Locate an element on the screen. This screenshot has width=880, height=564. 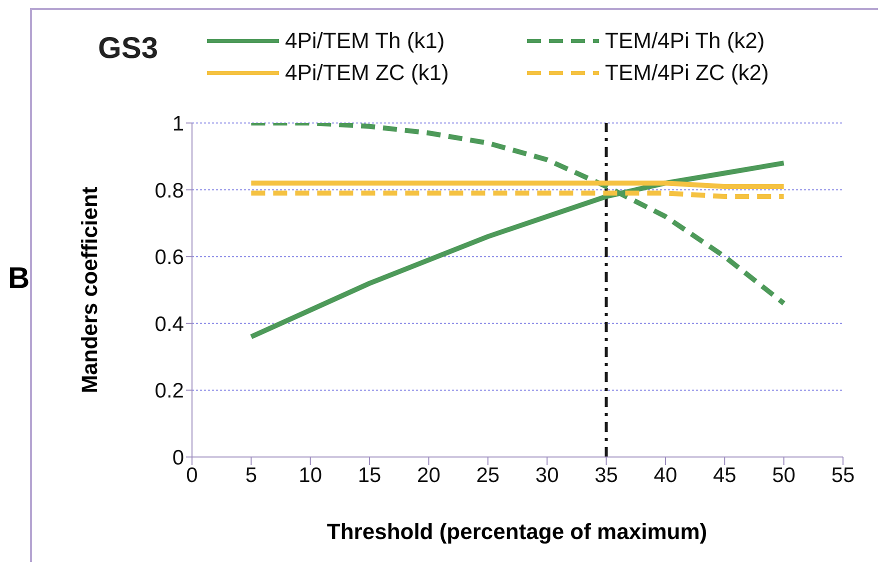
x-tick-label: 20 is located at coordinates (428, 475).